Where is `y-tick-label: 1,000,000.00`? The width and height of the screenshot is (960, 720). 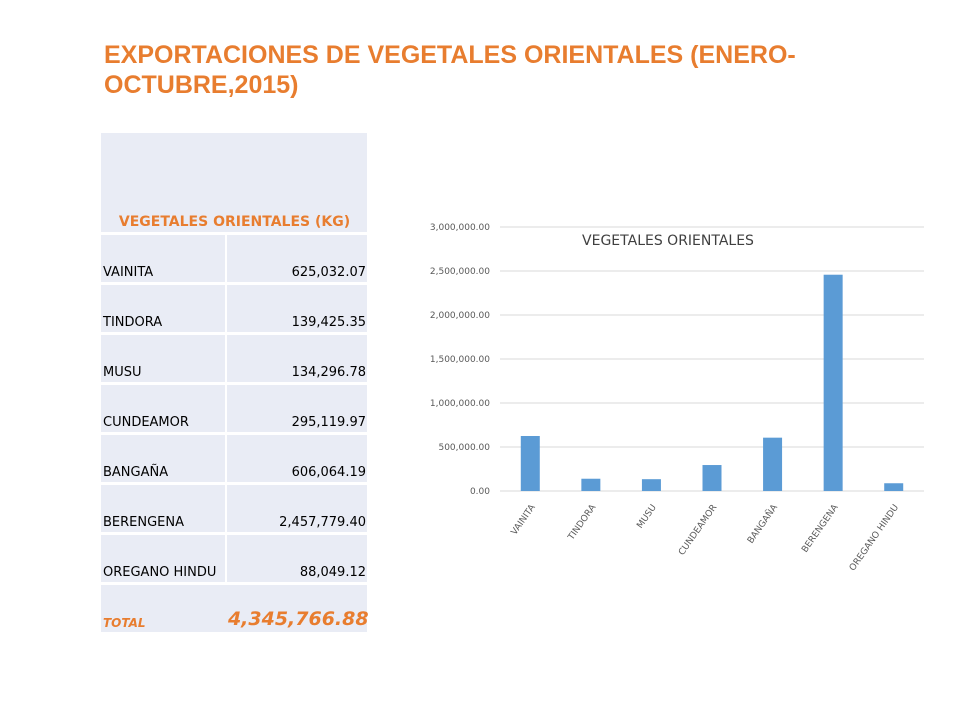 y-tick-label: 1,000,000.00 is located at coordinates (460, 404).